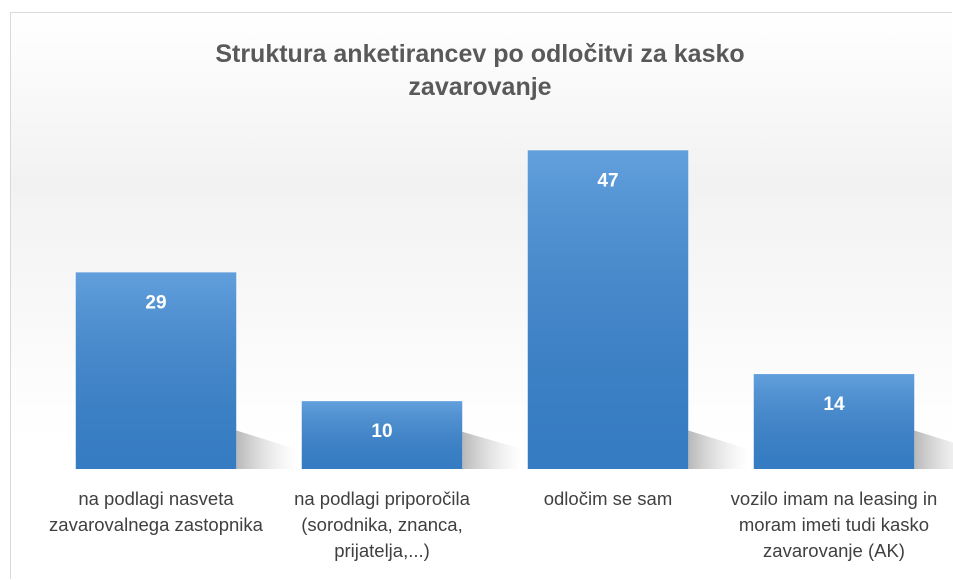 The image size is (953, 580). Describe the element at coordinates (155, 302) in the screenshot. I see `data-label: 29` at that location.